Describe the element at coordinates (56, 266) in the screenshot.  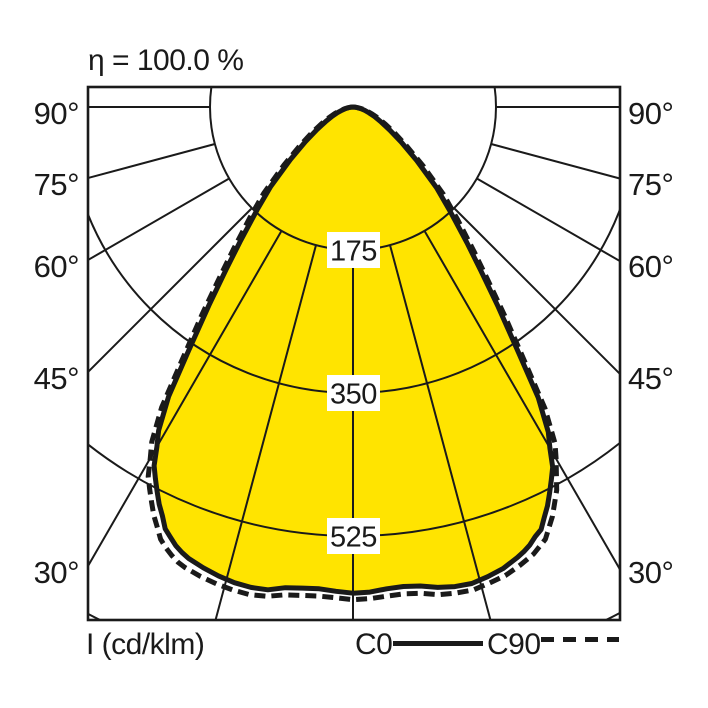
I see `angle-label-left-60: 60°` at that location.